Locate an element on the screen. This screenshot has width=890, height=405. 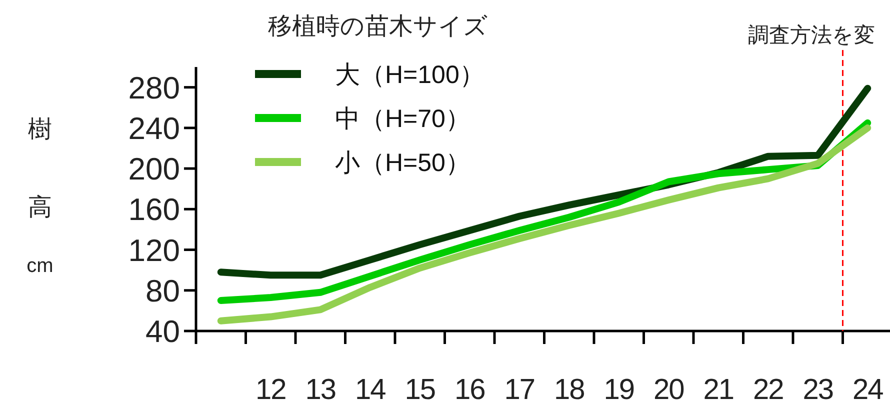
legend-title: 移植時の苗木サイズ is located at coordinates (378, 26).